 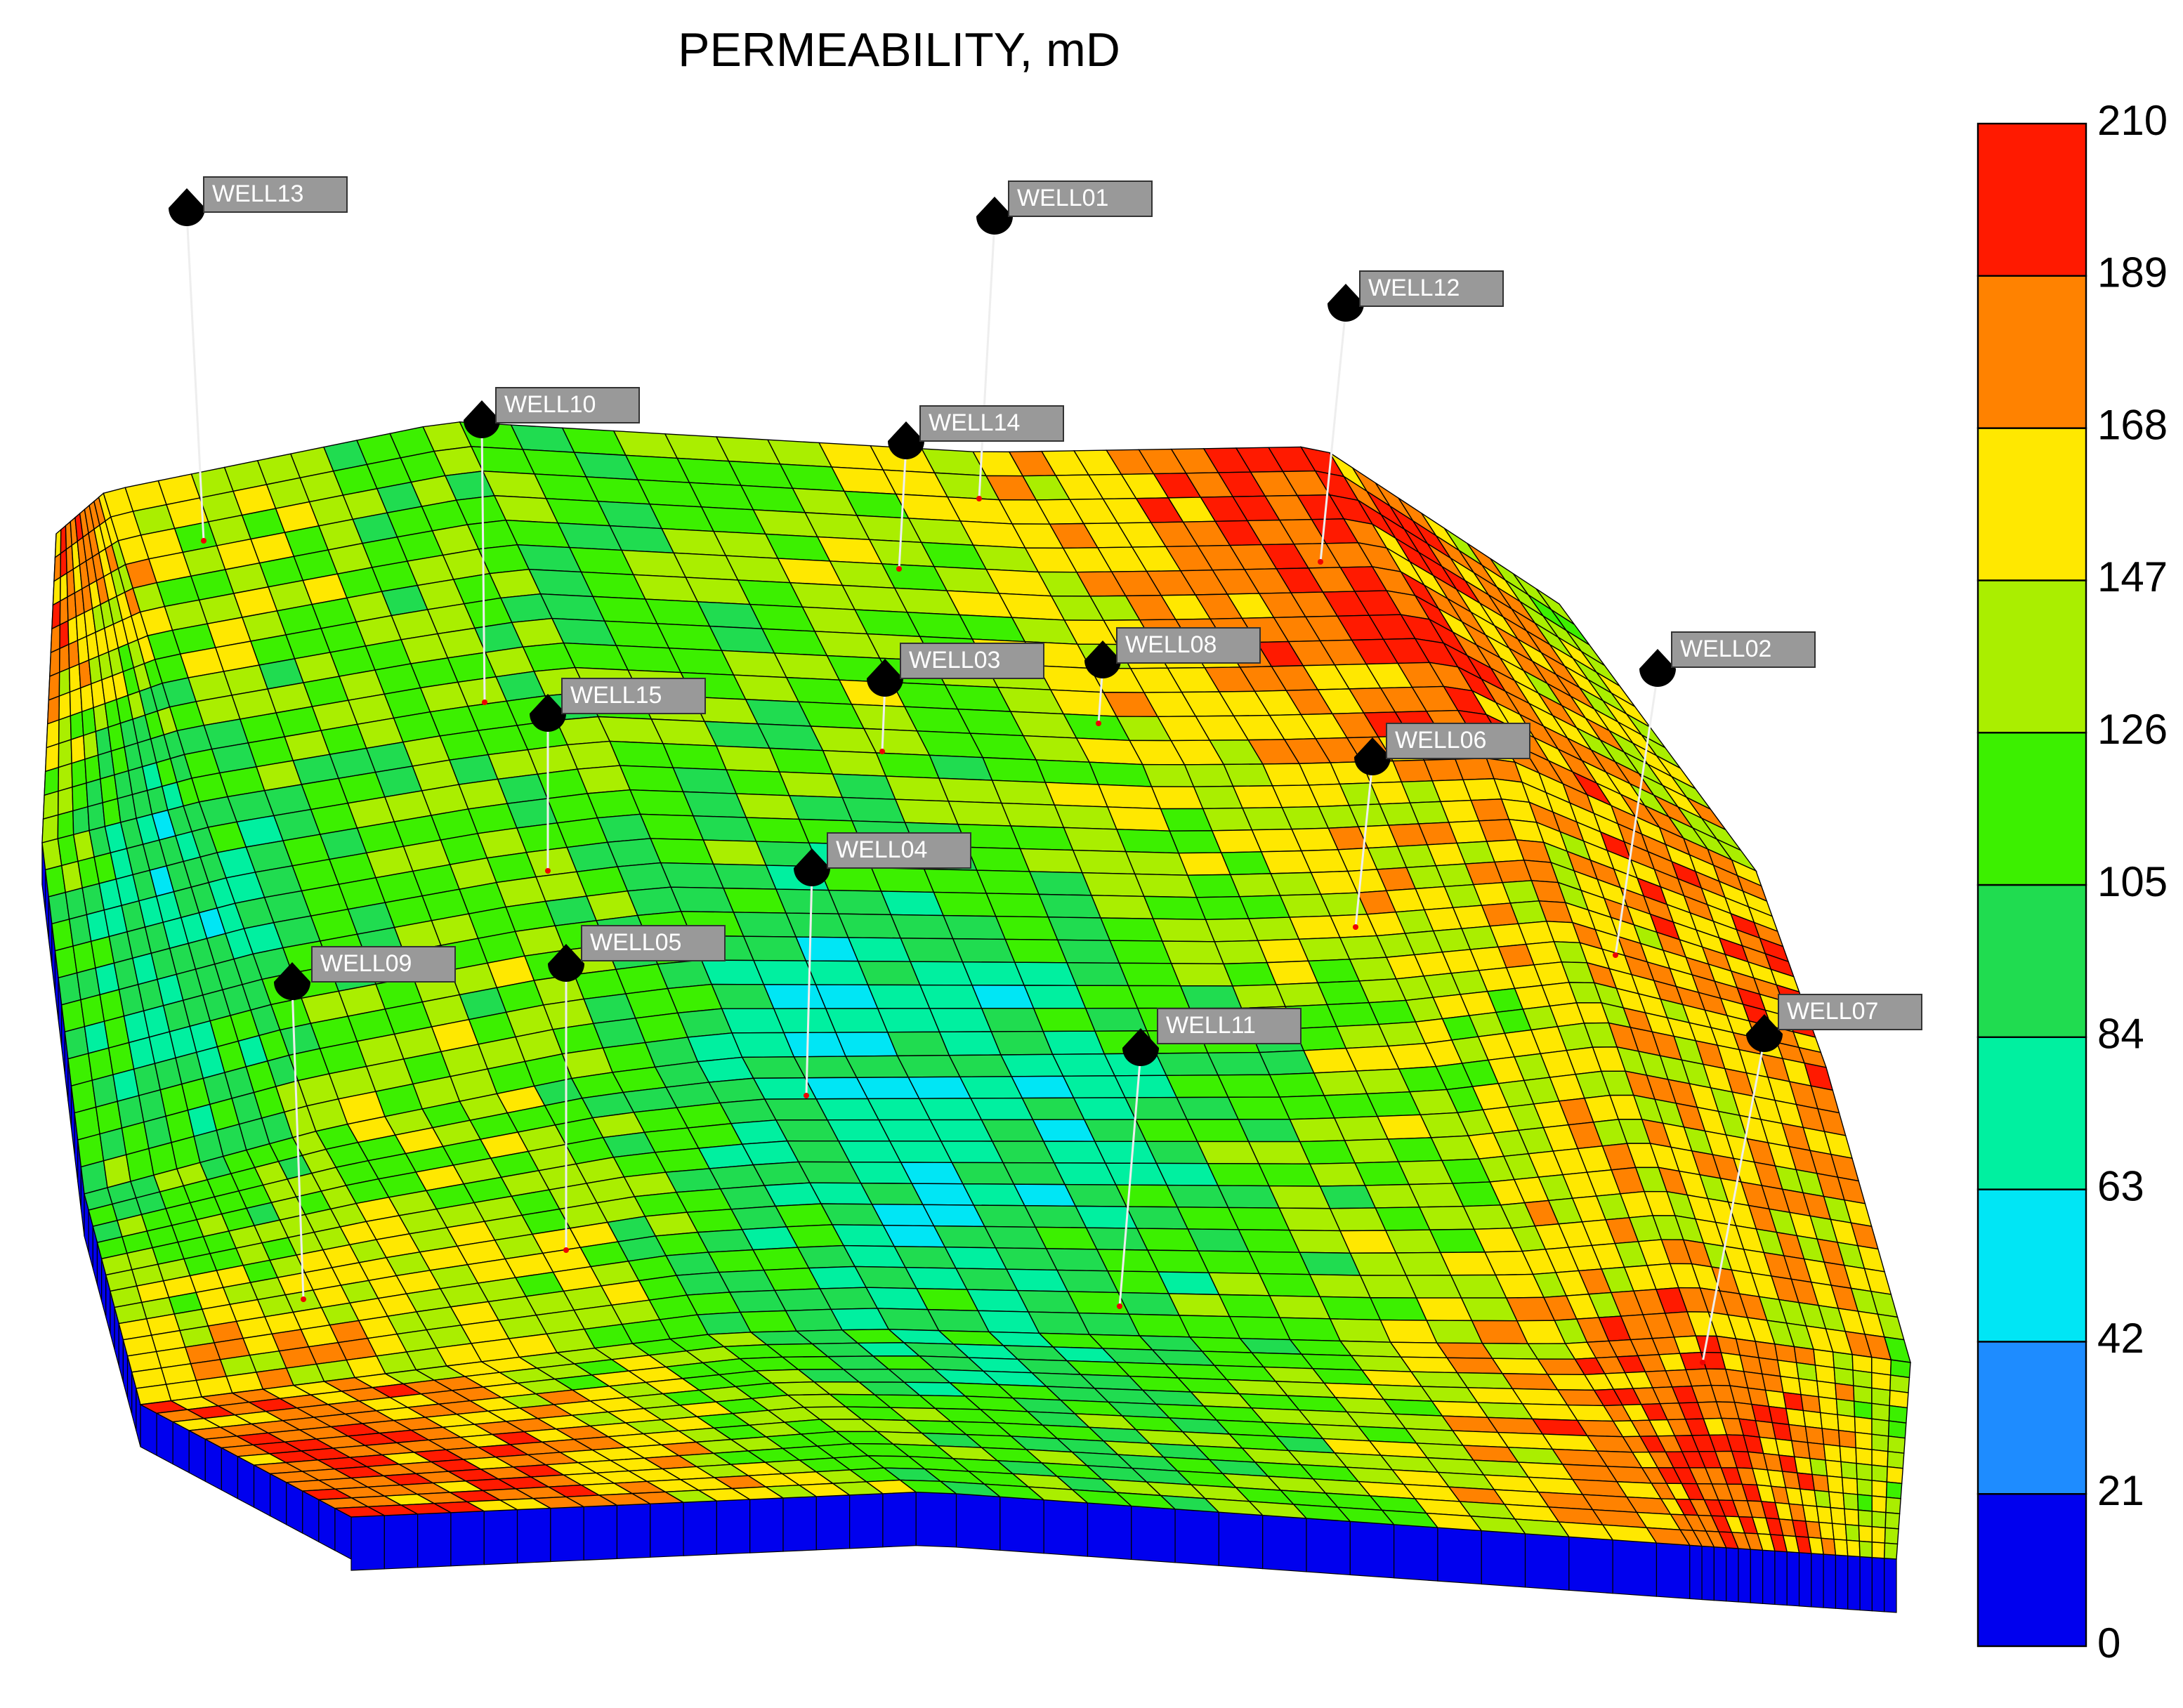 What do you see at coordinates (2132, 120) in the screenshot?
I see `colorbar-tick-label: 210` at bounding box center [2132, 120].